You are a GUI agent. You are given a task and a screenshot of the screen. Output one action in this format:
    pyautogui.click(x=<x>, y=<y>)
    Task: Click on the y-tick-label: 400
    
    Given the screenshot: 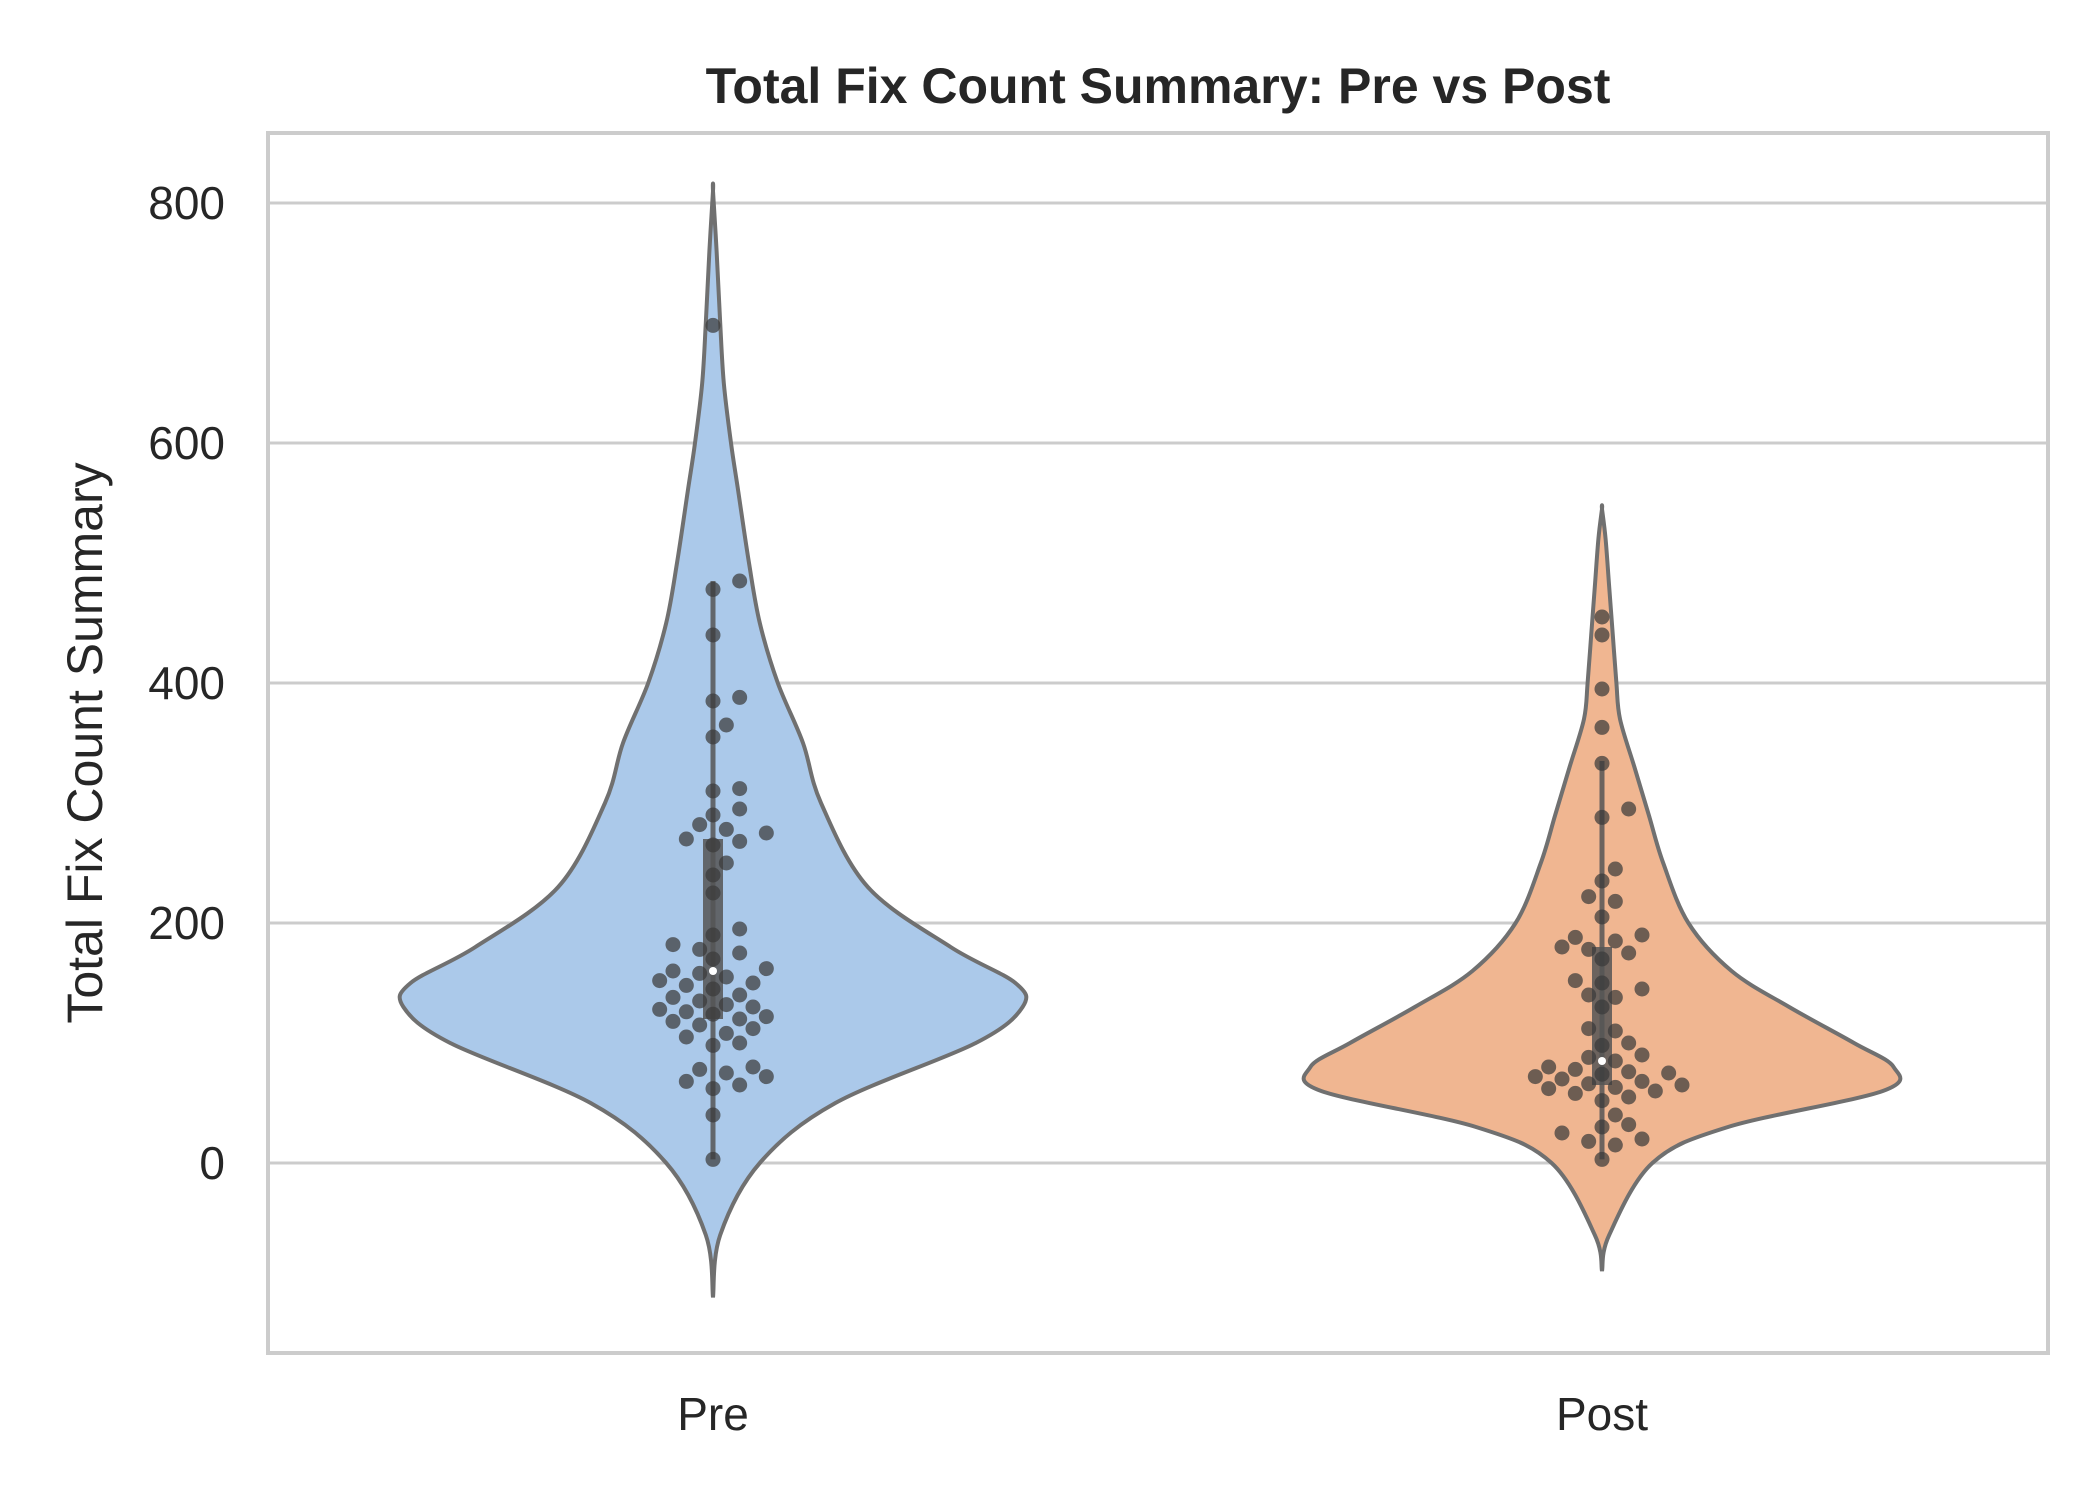 What is the action you would take?
    pyautogui.click(x=186, y=683)
    